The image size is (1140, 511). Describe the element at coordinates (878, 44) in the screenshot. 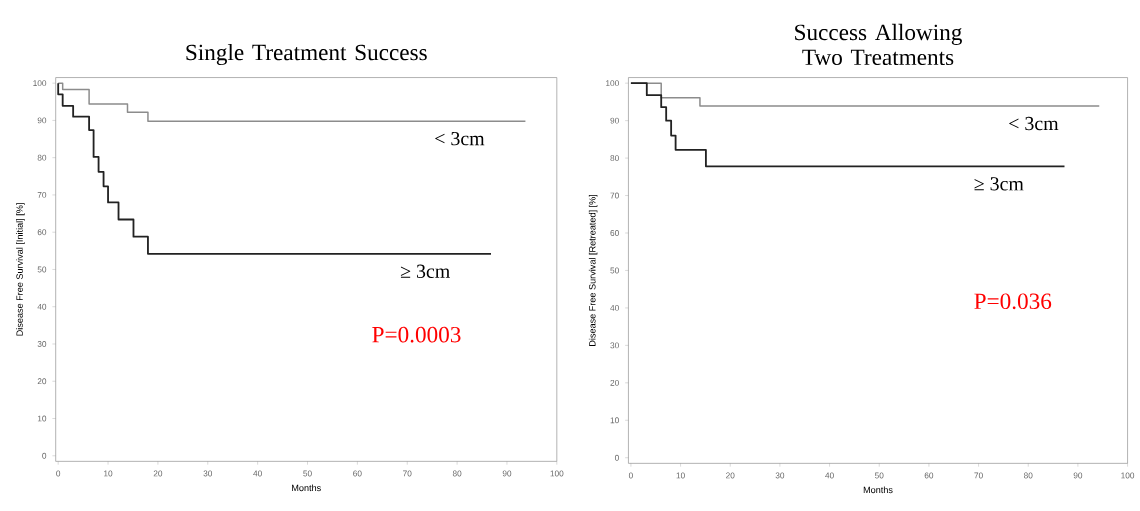

I see `chart-title: Success Allowing Two Treatments` at that location.